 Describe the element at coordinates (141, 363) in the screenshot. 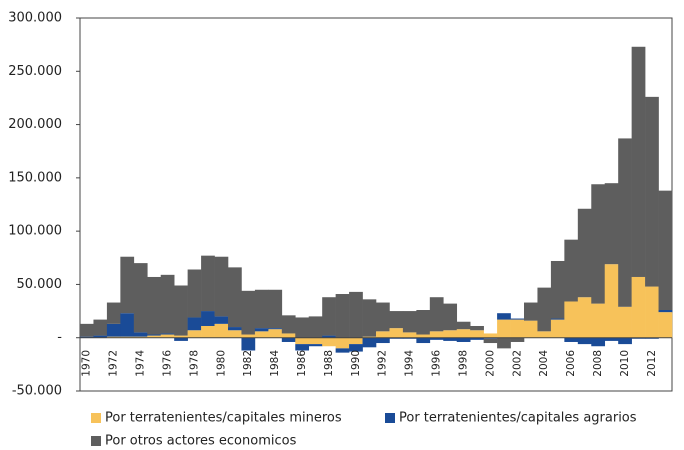

I see `x-tick-label: 1974` at that location.